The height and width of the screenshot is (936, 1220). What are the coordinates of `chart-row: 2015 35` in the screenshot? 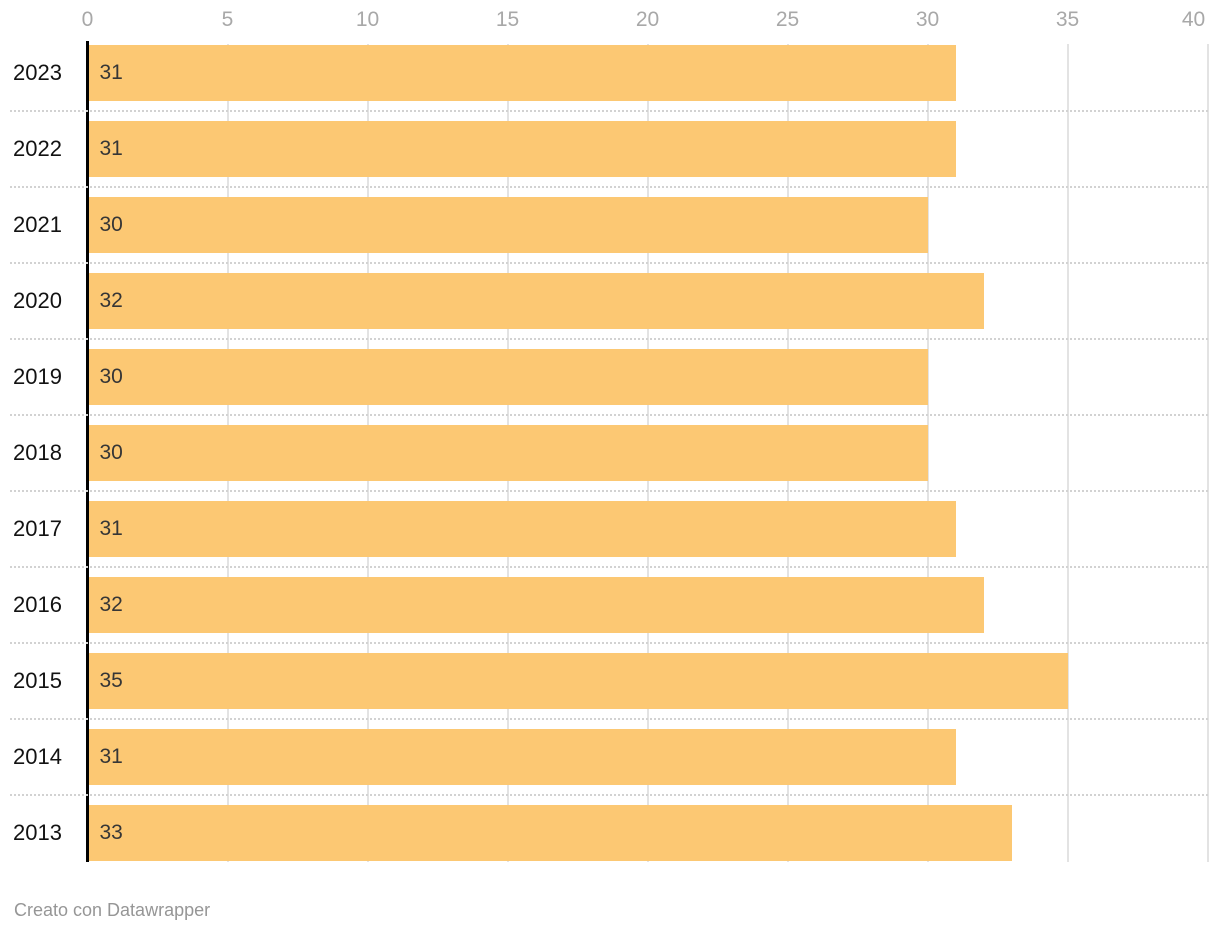 It's located at (610, 681).